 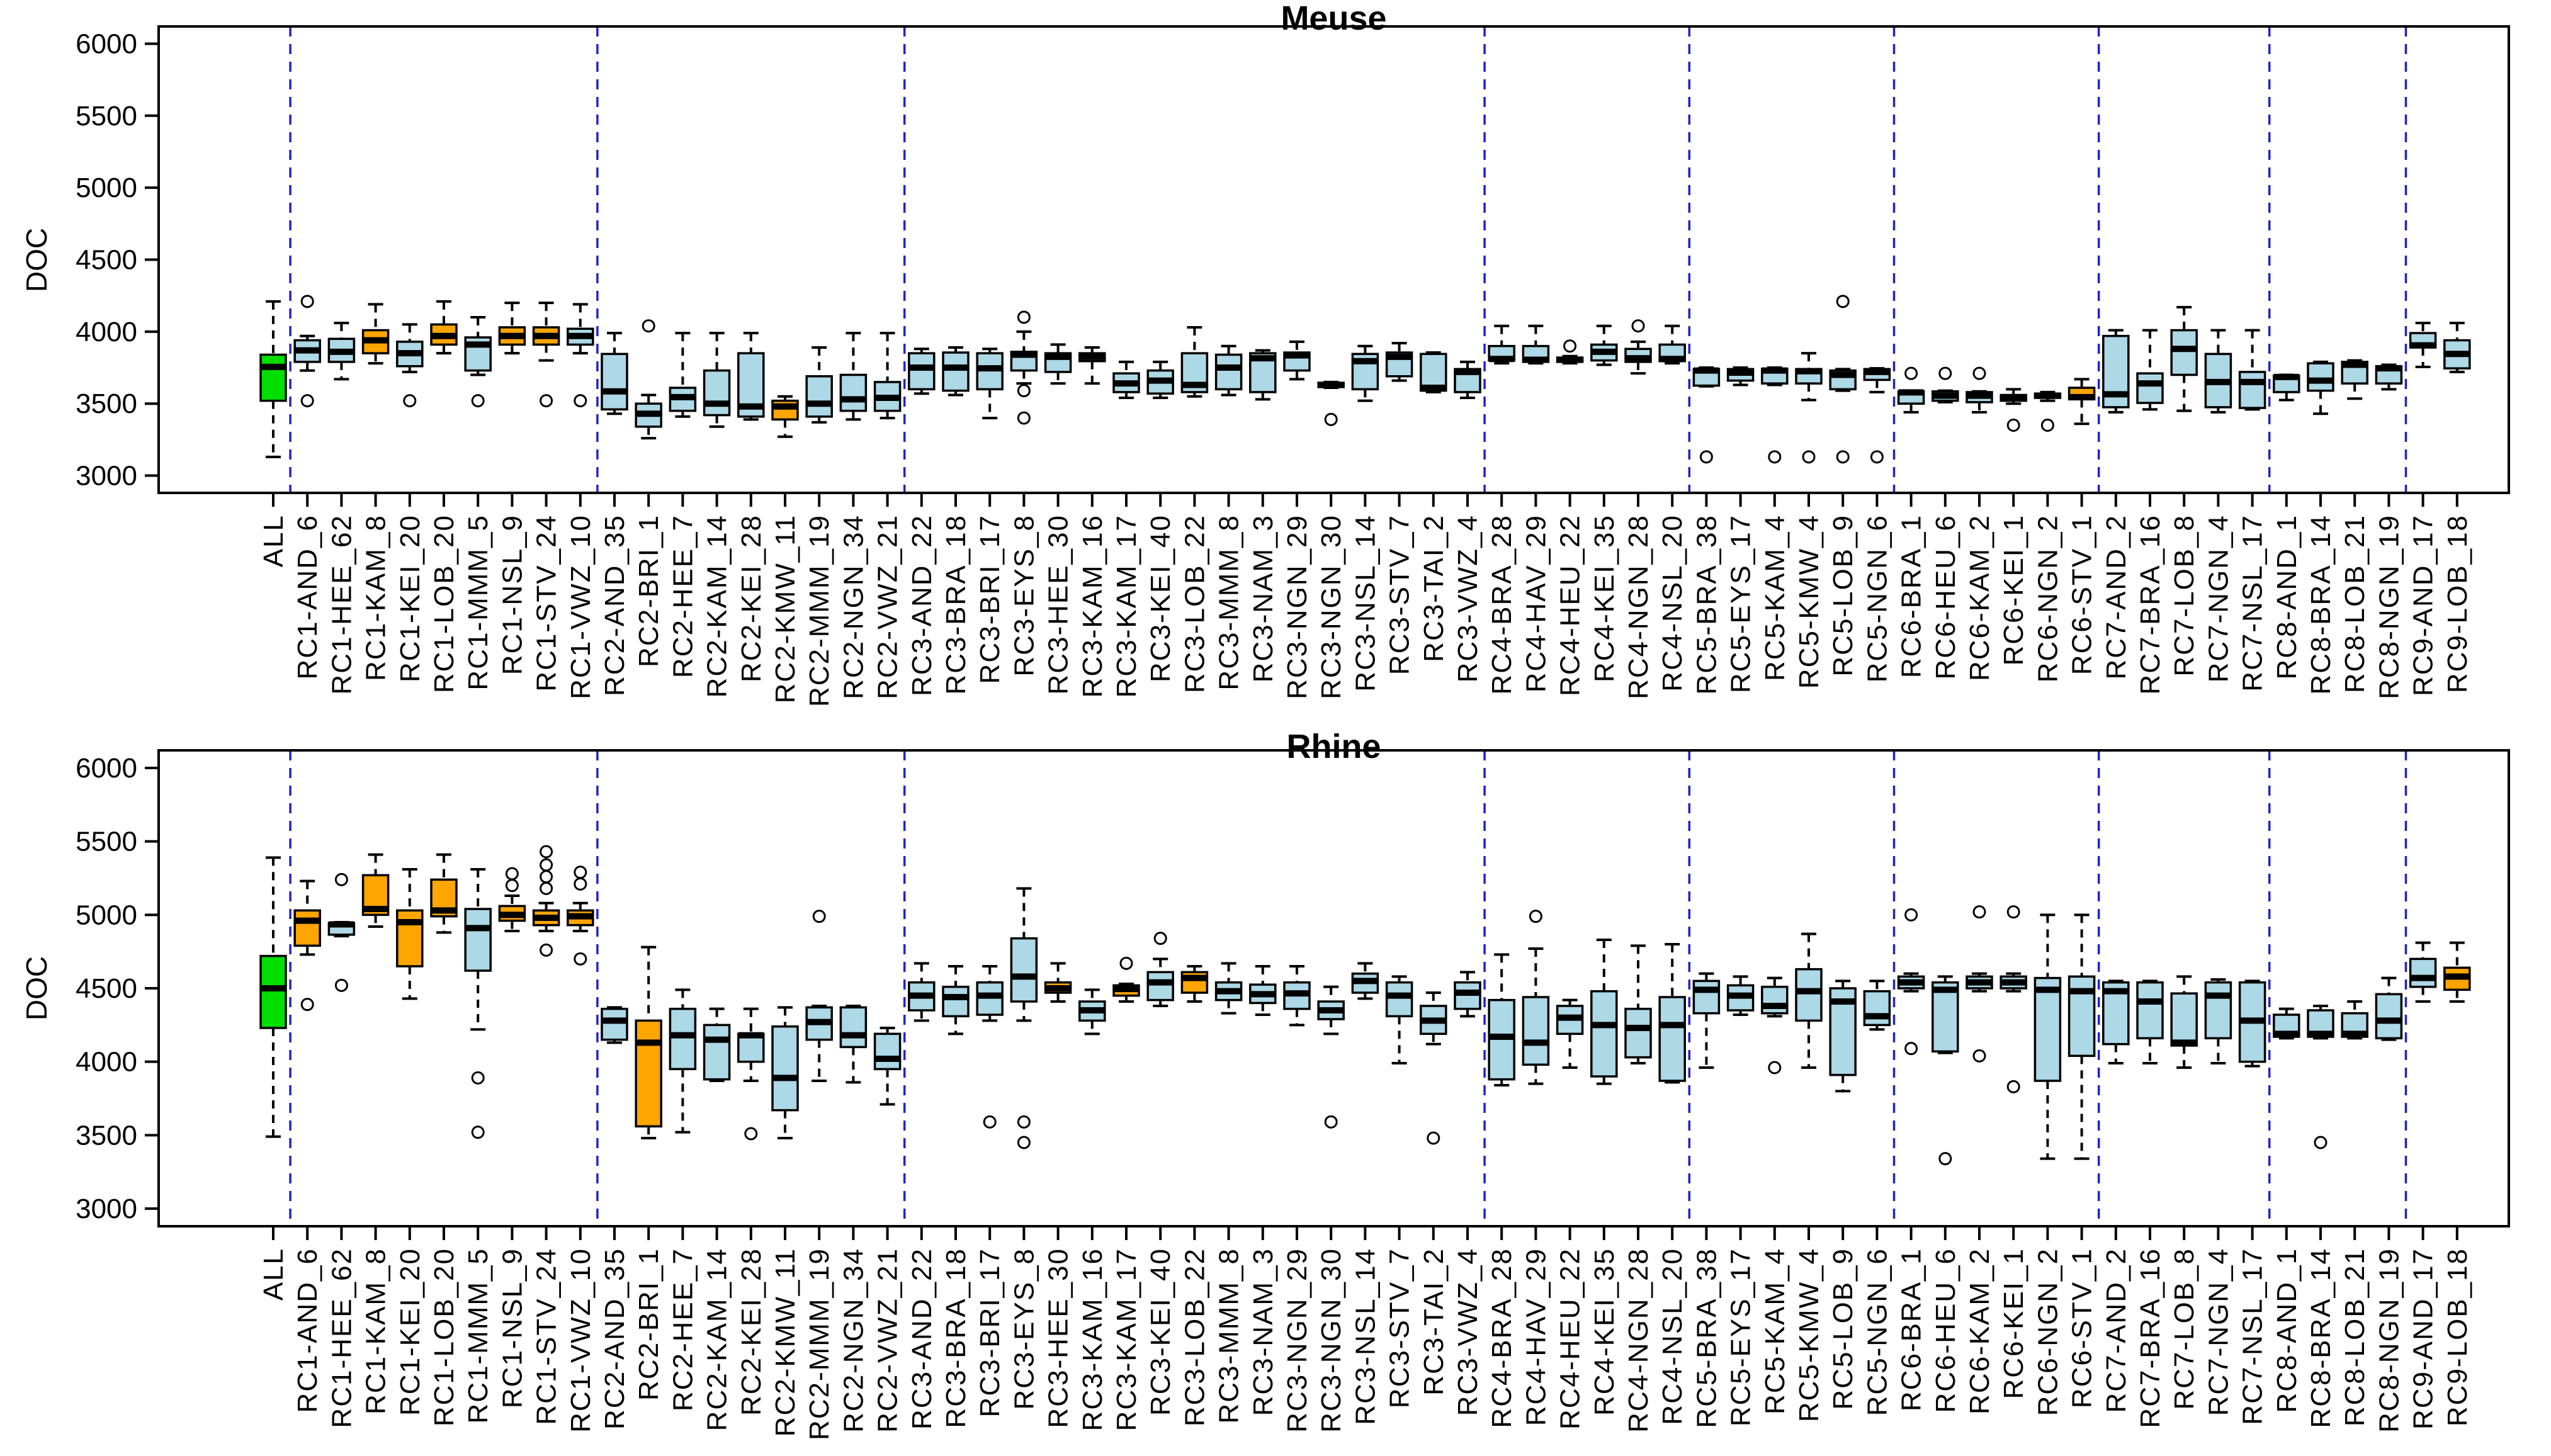 I want to click on meuse-title: Meuse, so click(x=1334, y=18).